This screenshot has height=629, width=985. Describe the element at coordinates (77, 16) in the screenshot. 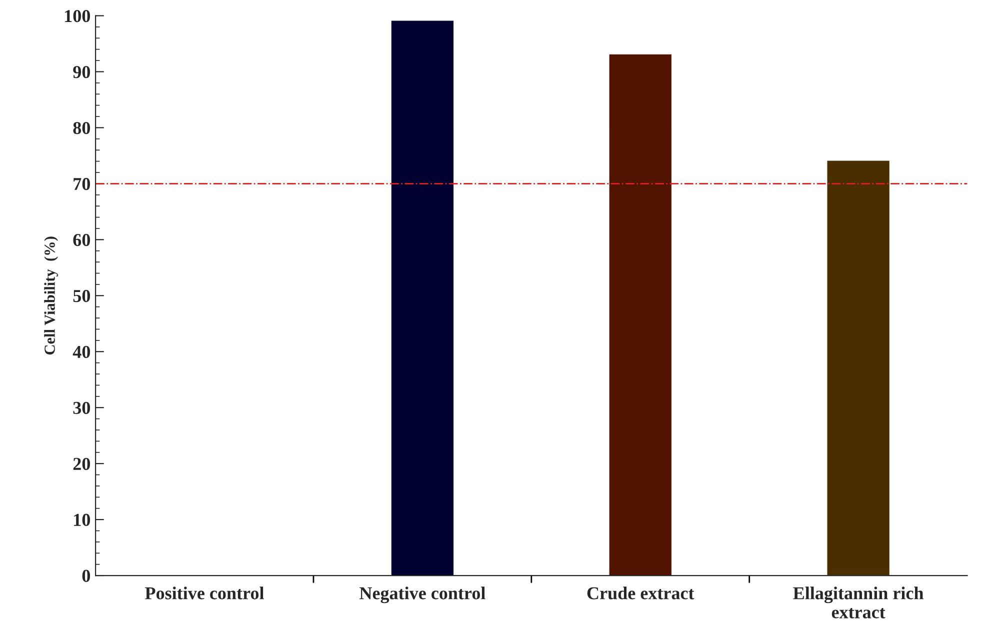

I see `y-tick-label: 100` at that location.